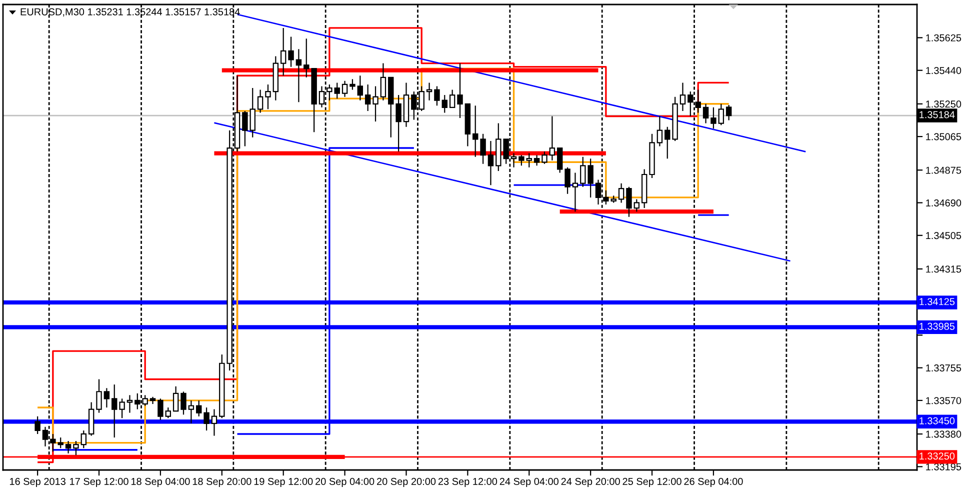  Describe the element at coordinates (944, 434) in the screenshot. I see `y-tick-label: 1.33380` at that location.